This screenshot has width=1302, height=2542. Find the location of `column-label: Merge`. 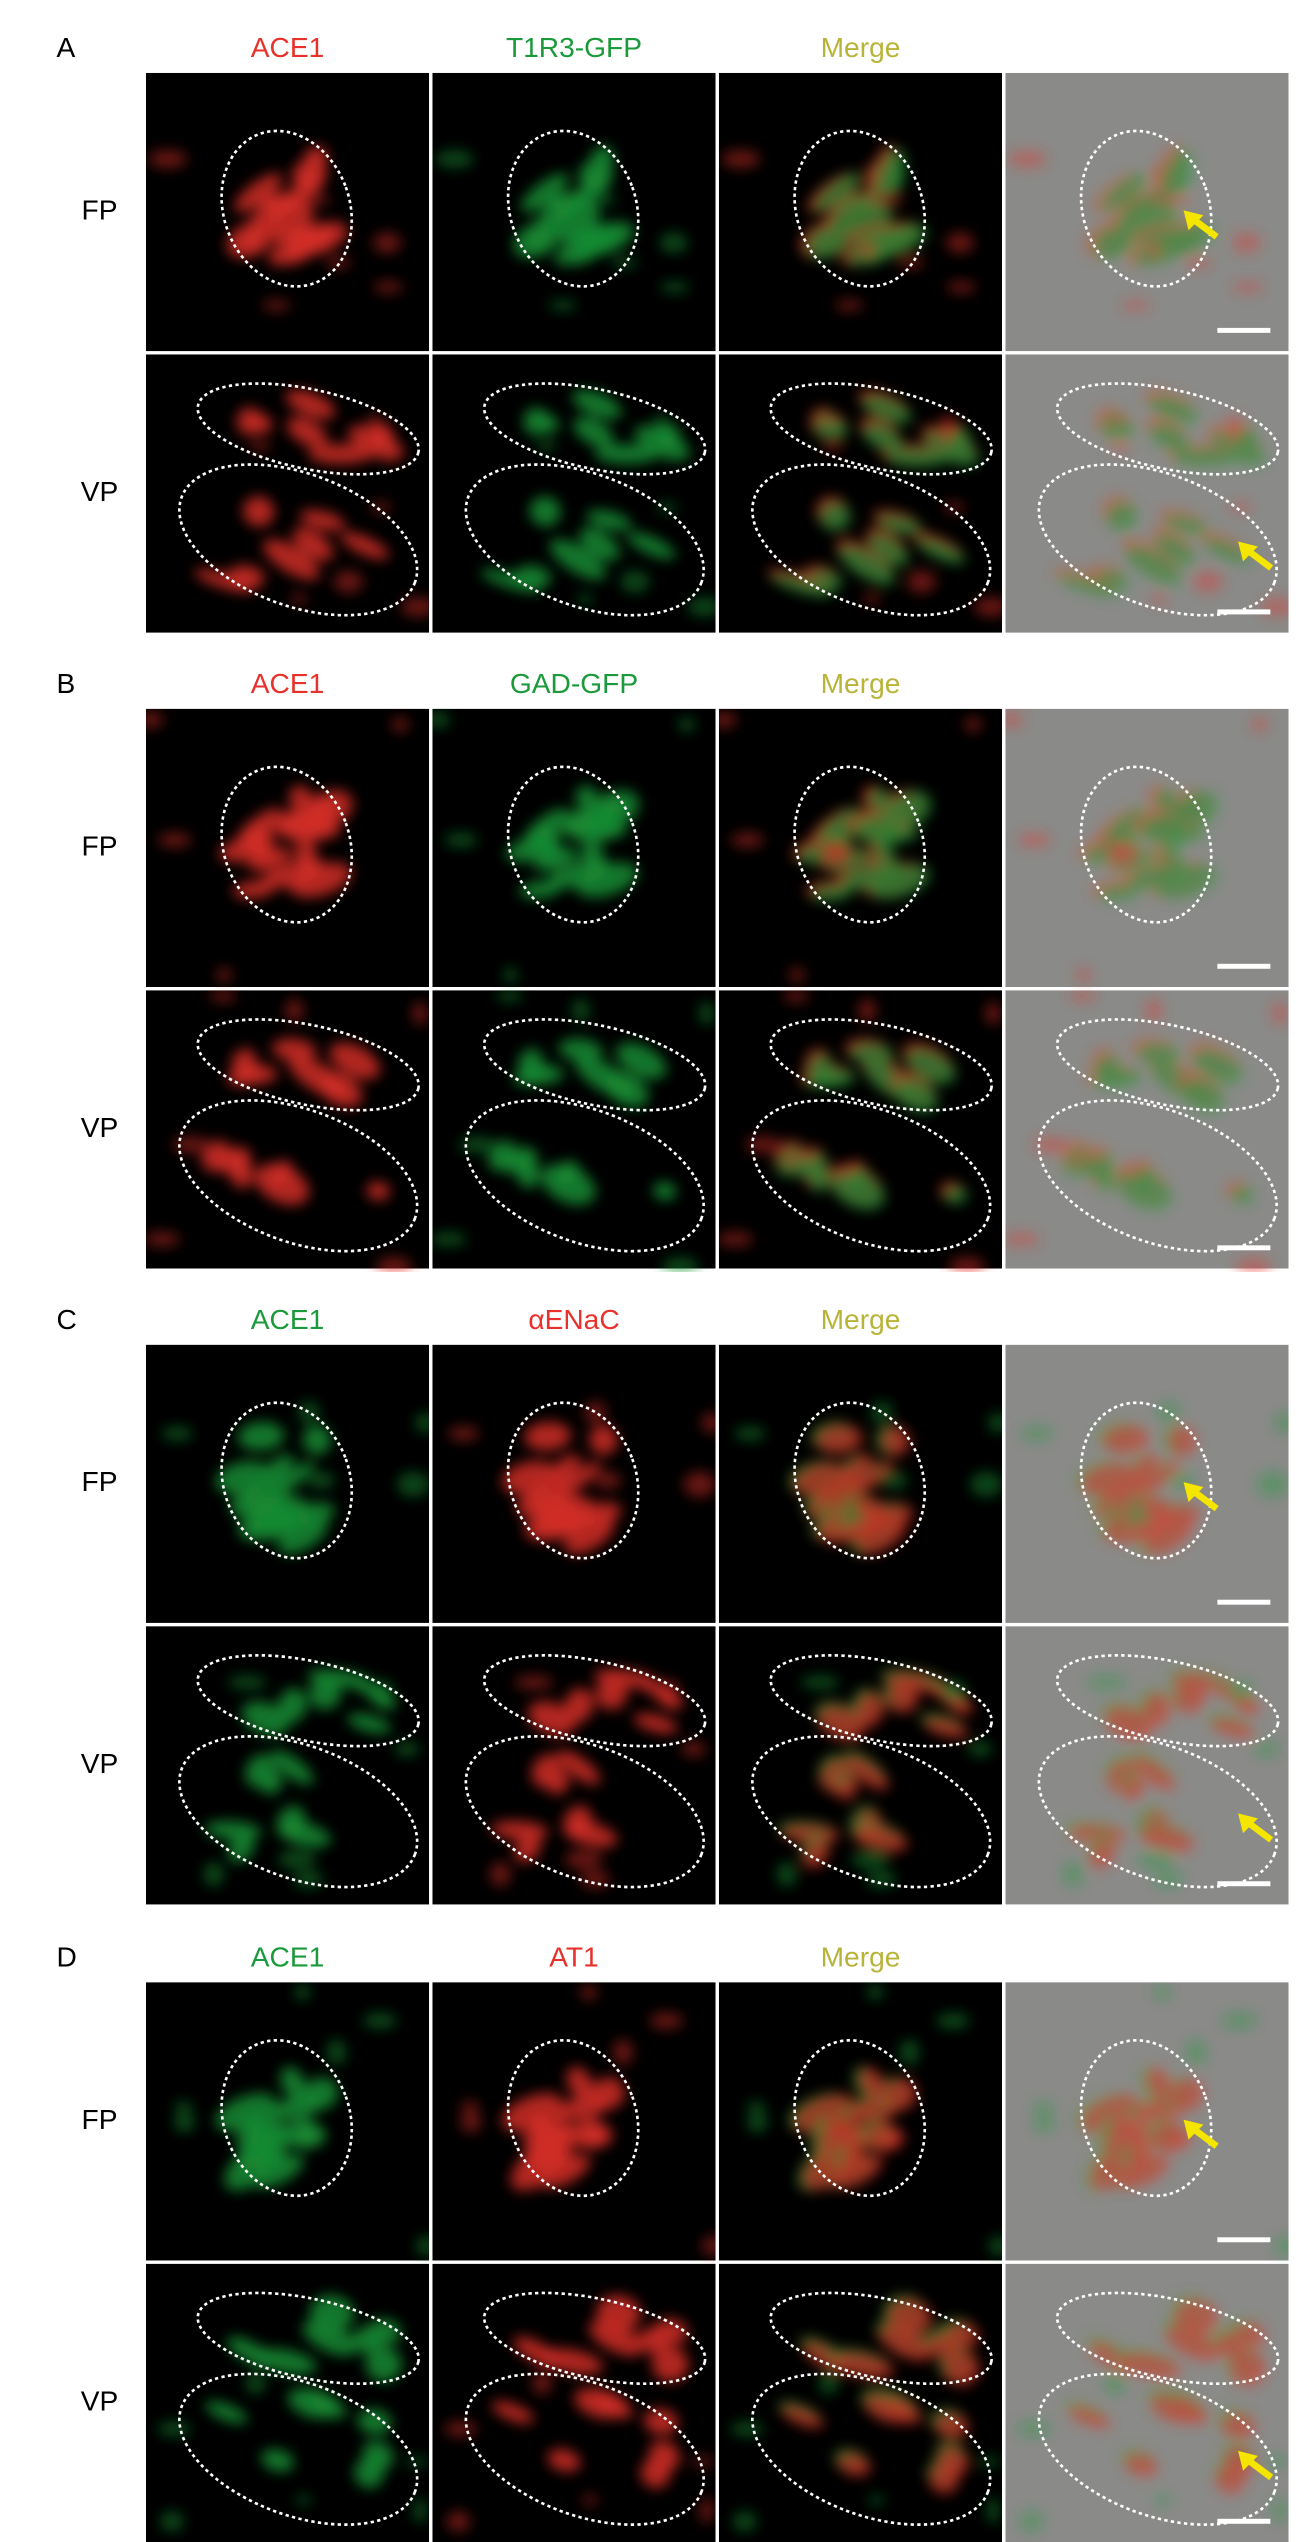

column-label: Merge is located at coordinates (861, 1957).